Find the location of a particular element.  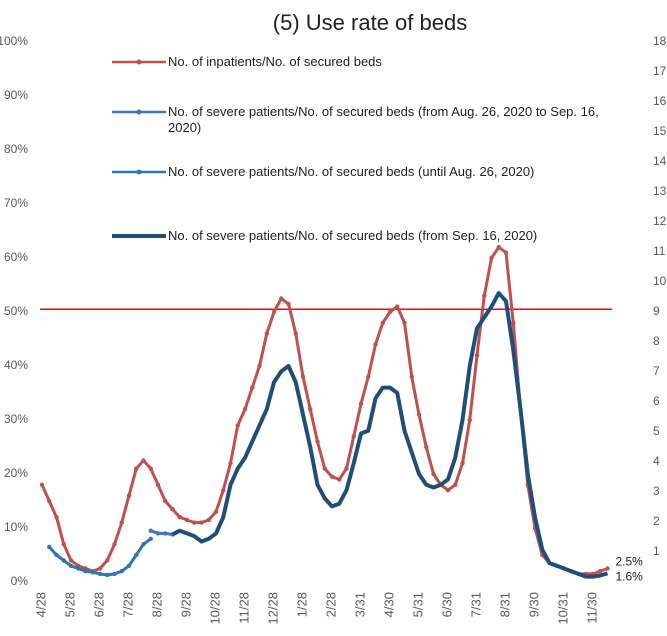

x-tick-label: 9/30 is located at coordinates (533, 604).